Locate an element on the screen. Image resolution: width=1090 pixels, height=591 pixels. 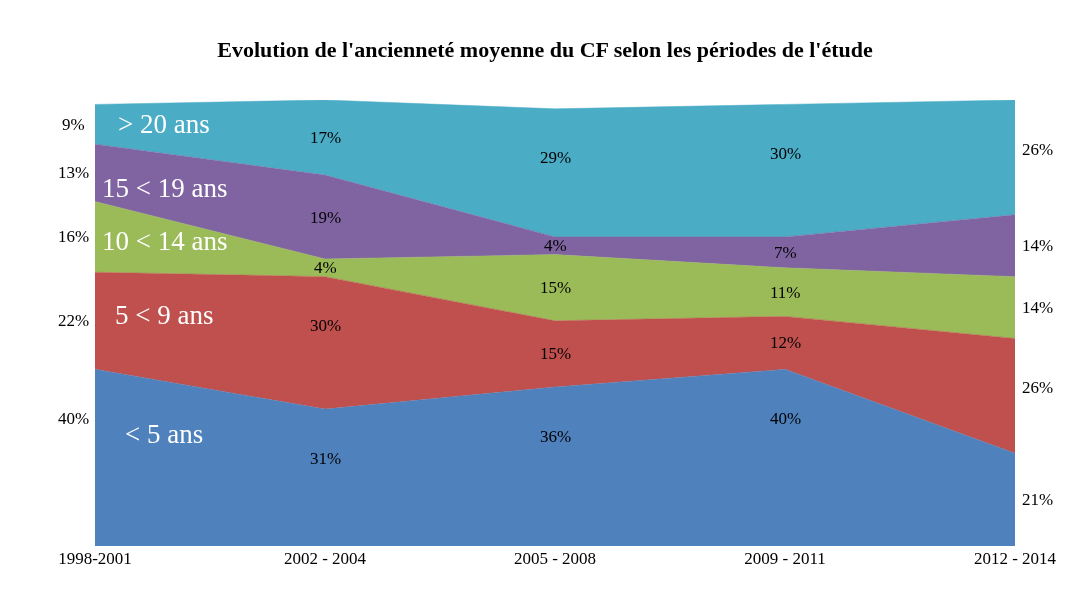
chart-title: Evolution de l'ancienneté moyenne du CF selon les périodes de l'étude is located at coordinates (545, 49).